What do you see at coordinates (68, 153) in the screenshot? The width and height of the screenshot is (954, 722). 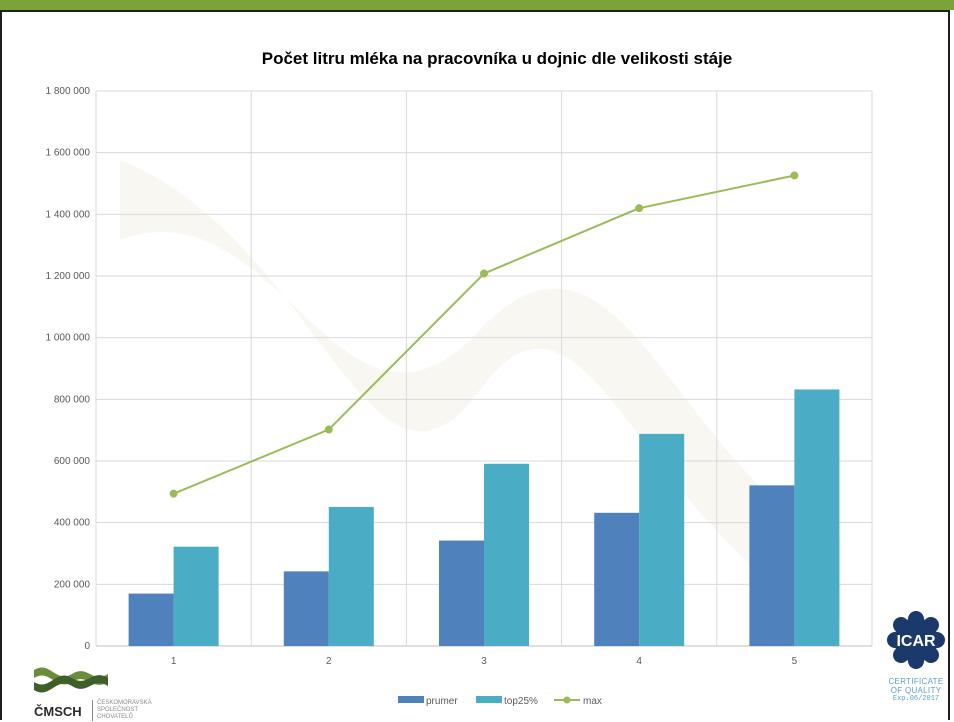 I see `y-tick-label: 1 600 000` at bounding box center [68, 153].